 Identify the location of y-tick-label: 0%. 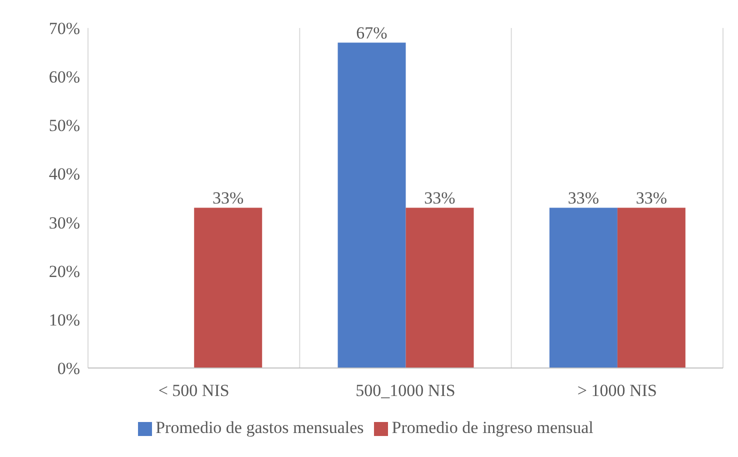
(68, 368).